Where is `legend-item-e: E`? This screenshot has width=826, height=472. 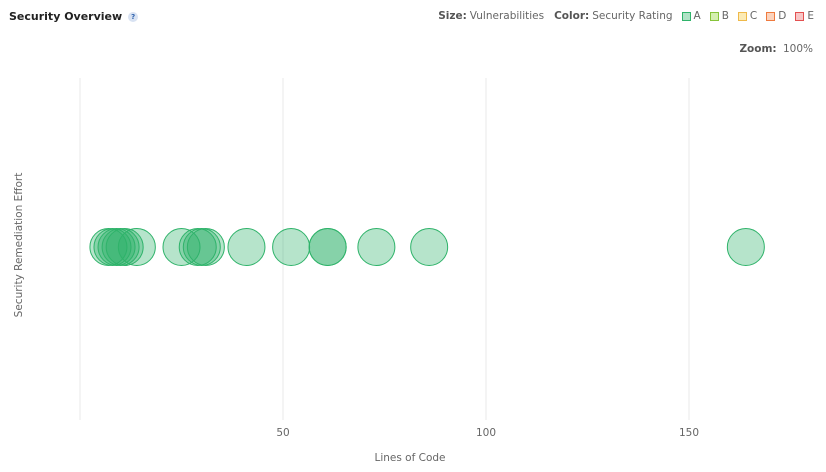
legend-item-e: E is located at coordinates (804, 16).